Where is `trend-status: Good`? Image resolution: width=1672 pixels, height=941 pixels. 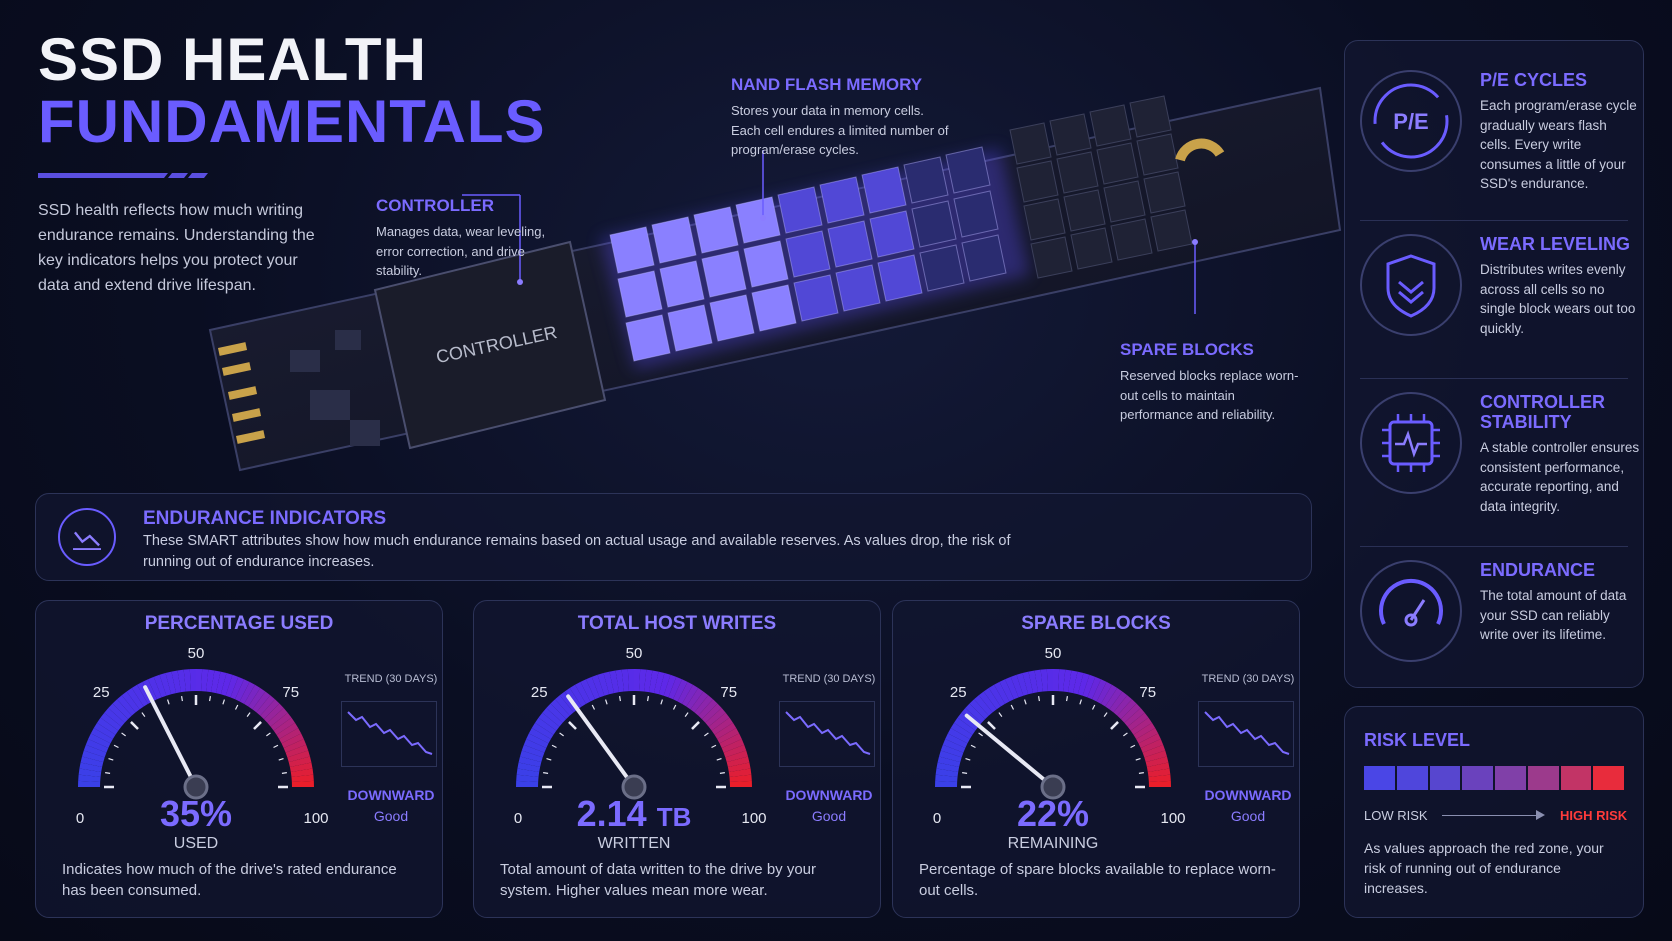
trend-status: Good is located at coordinates (1248, 816).